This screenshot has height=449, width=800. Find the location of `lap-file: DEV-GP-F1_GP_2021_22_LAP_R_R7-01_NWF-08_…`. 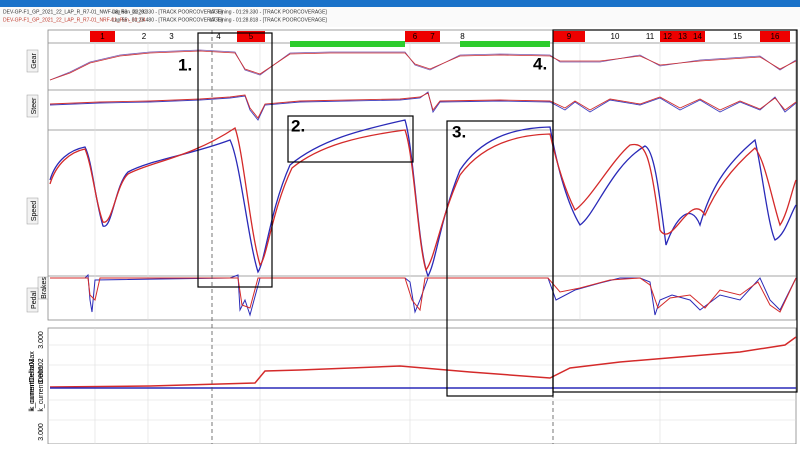

lap-file: DEV-GP-F1_GP_2021_22_LAP_R_R7-01_NWF-08_… is located at coordinates (75, 12).